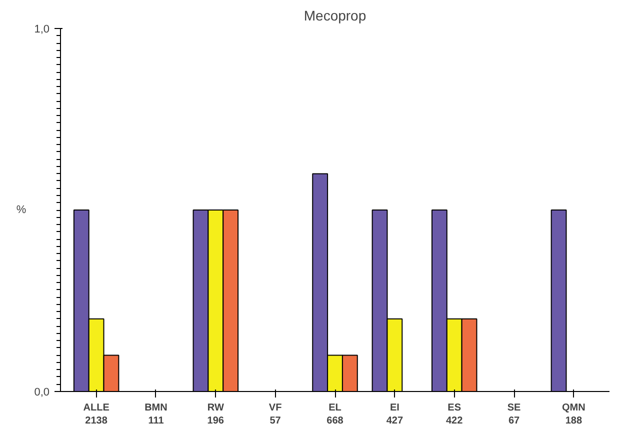 This screenshot has width=639, height=429. What do you see at coordinates (574, 414) in the screenshot?
I see `x-tick-label: QMN 188` at bounding box center [574, 414].